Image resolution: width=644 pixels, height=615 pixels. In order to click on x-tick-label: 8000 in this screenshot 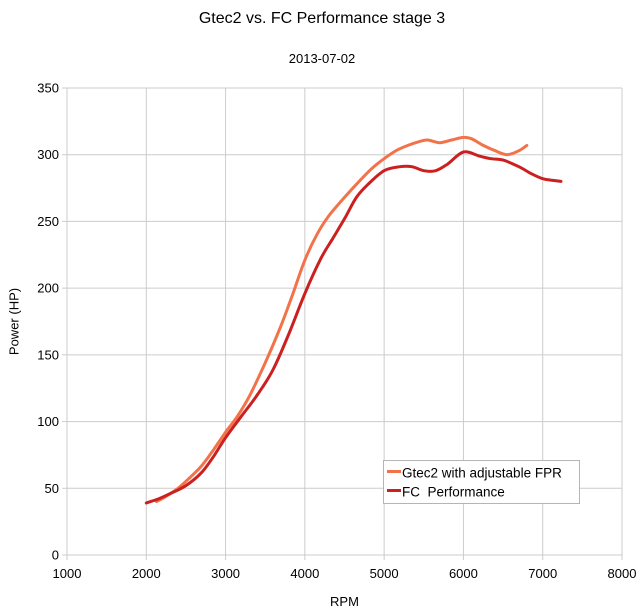, I will do `click(622, 573)`.